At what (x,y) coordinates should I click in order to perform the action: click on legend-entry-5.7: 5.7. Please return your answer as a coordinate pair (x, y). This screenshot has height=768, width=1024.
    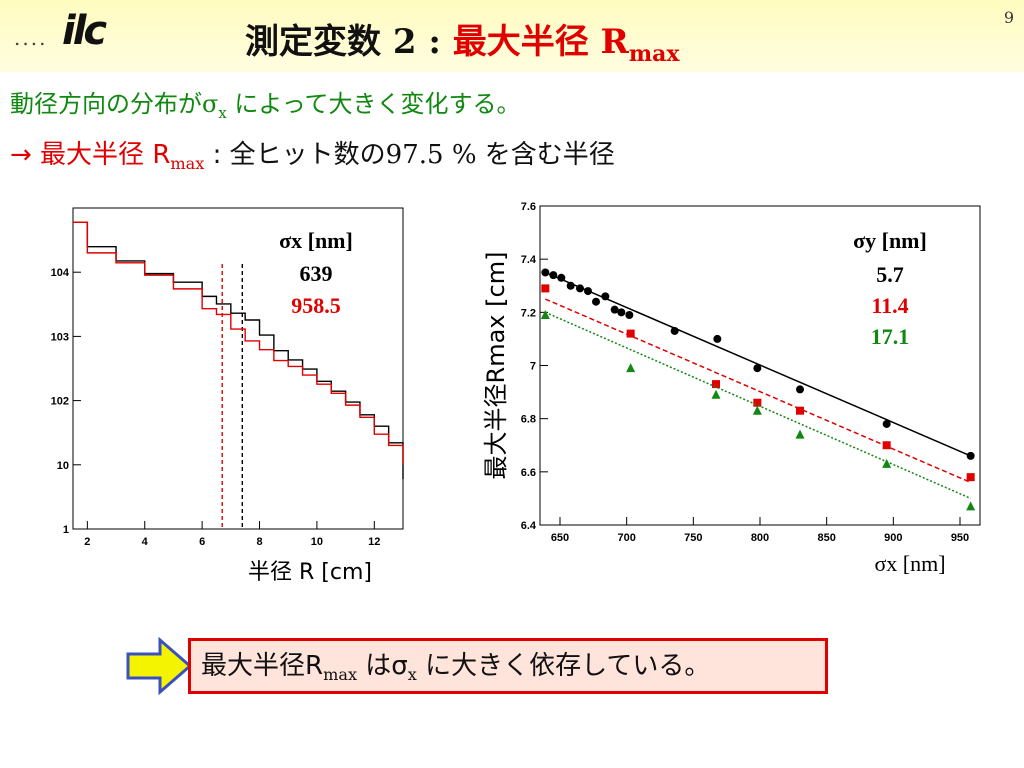
    Looking at the image, I should click on (890, 274).